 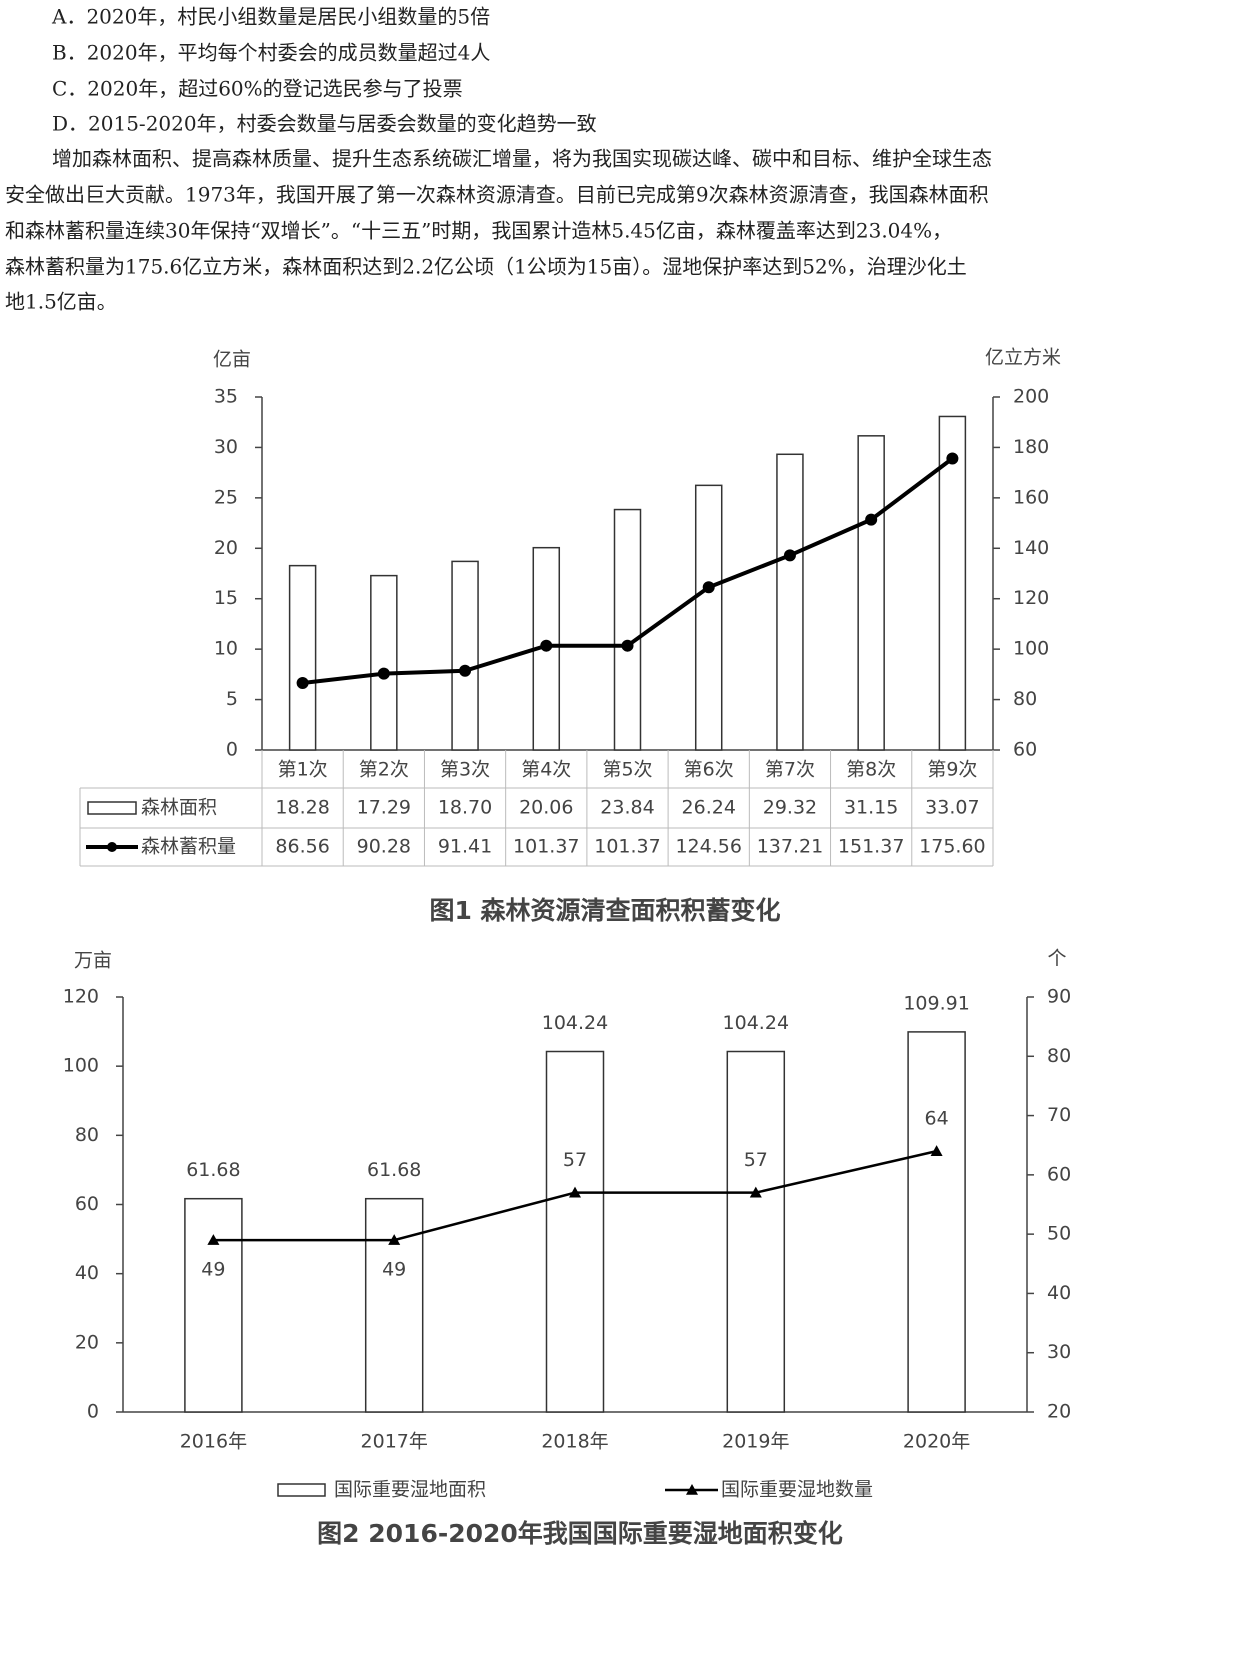 I want to click on option: B．2020年，平均每个村委会的成员数量超过4人, so click(x=271, y=53).